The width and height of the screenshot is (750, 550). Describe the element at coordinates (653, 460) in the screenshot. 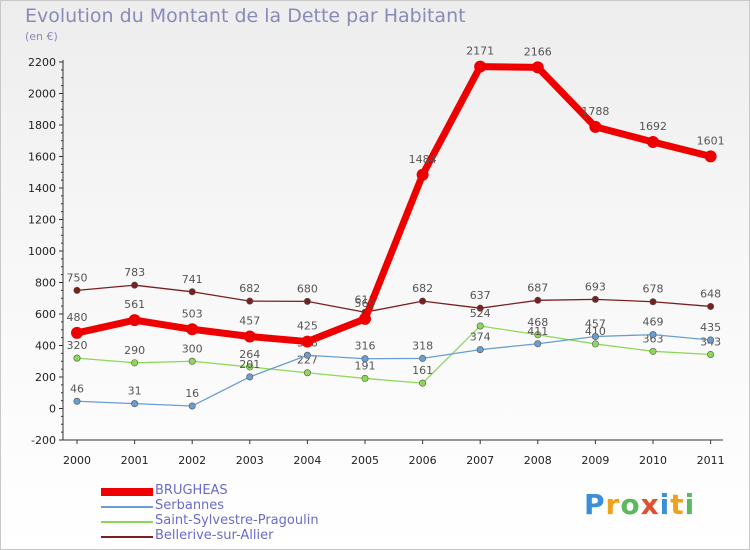

I see `x-tick-label: 2010` at that location.